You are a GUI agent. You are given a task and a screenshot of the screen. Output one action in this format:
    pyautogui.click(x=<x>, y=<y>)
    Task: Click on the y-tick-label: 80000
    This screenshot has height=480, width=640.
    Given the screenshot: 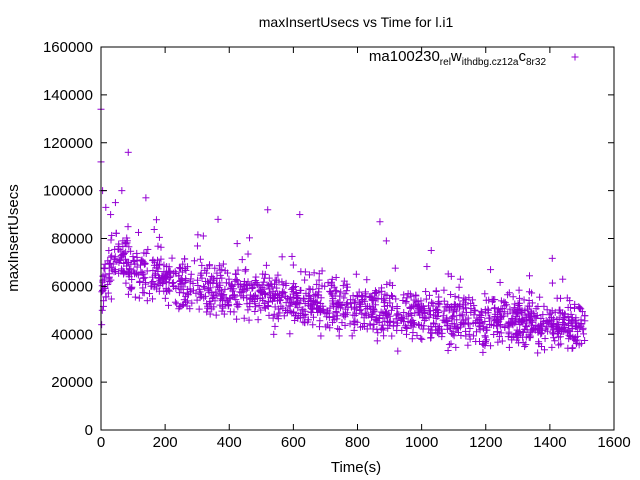 What is the action you would take?
    pyautogui.click(x=72, y=239)
    